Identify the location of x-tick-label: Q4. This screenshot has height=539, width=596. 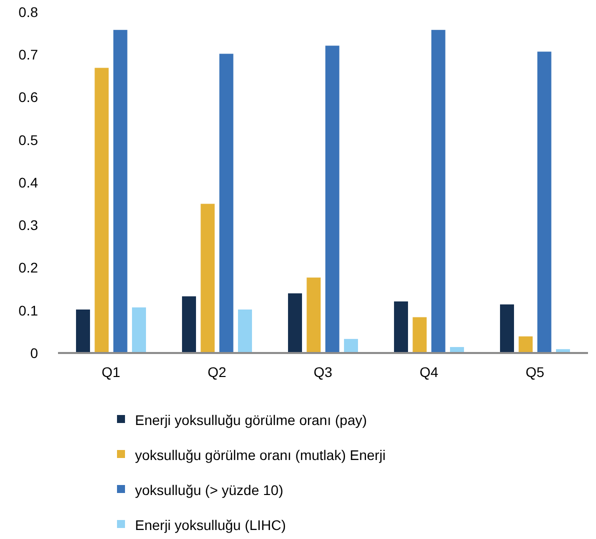
(429, 372).